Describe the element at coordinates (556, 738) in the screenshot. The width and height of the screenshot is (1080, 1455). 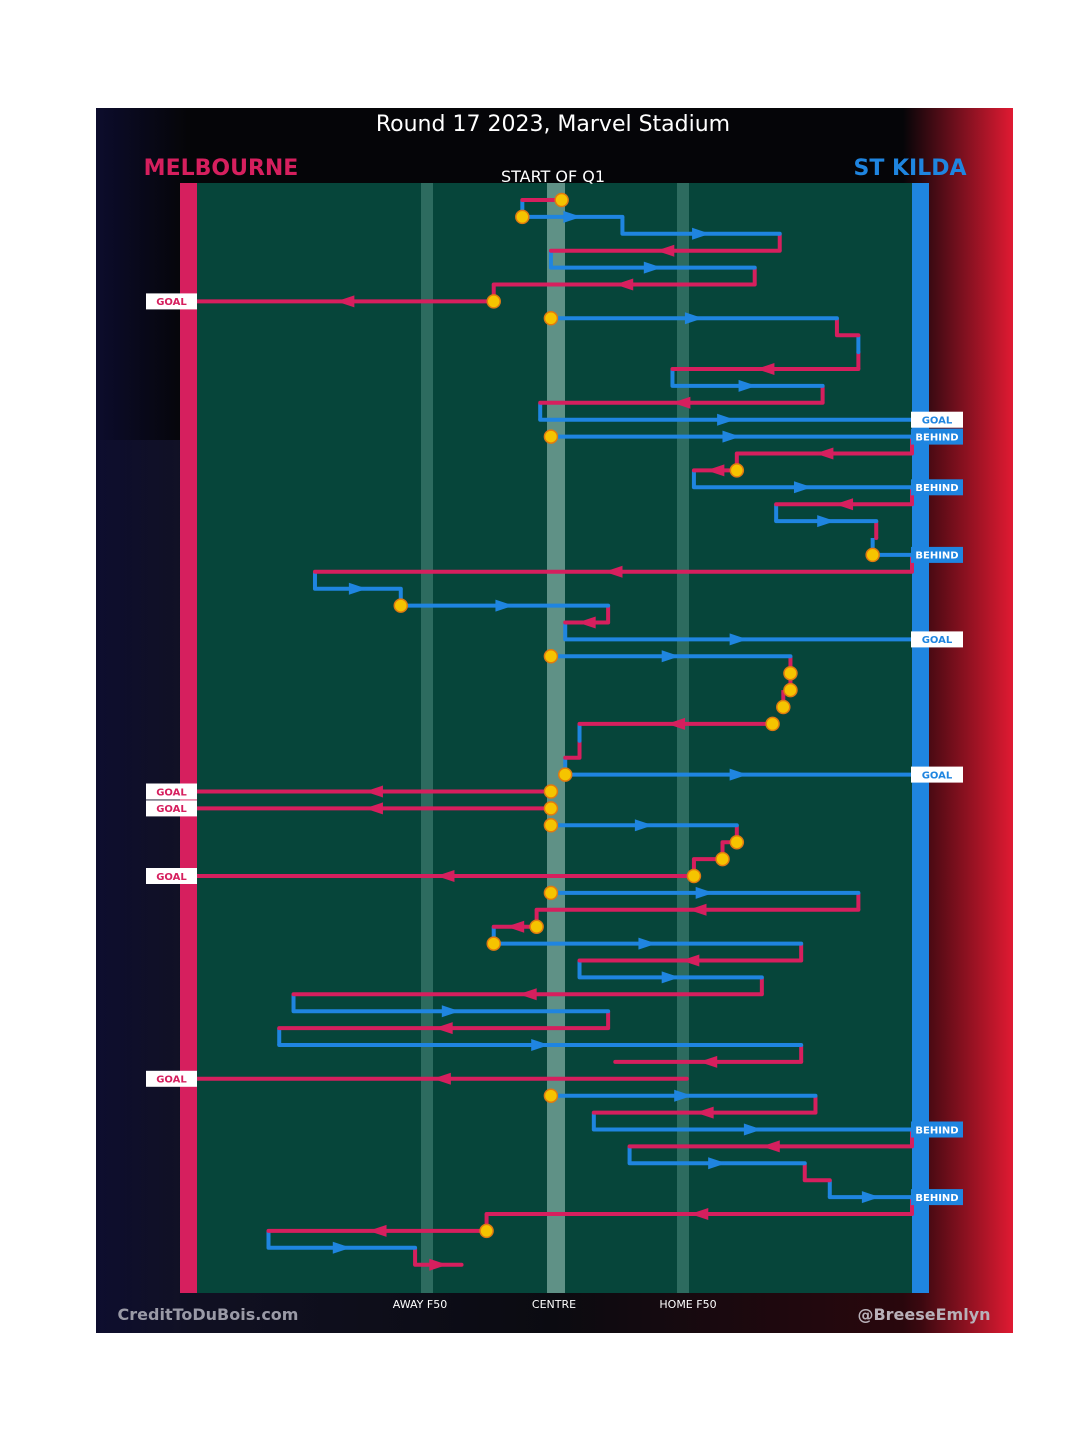
I see `centre-band` at that location.